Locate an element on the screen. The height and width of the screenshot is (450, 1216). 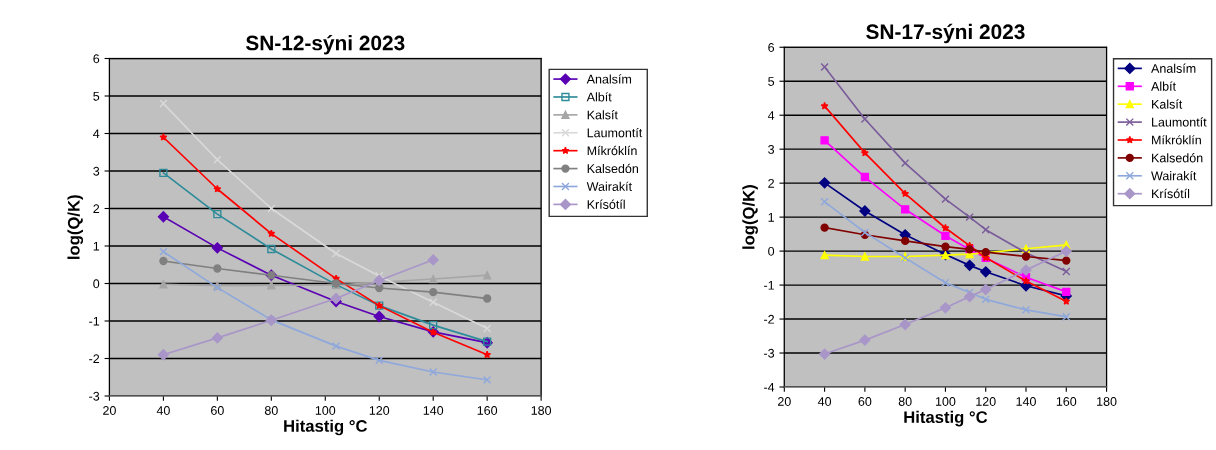
y-tick-label: -4 is located at coordinates (769, 387).